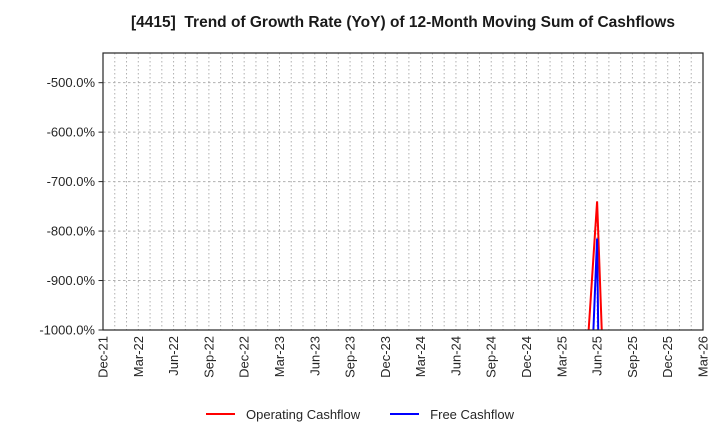 The height and width of the screenshot is (440, 720). I want to click on legend-label: Free Cashflow, so click(472, 414).